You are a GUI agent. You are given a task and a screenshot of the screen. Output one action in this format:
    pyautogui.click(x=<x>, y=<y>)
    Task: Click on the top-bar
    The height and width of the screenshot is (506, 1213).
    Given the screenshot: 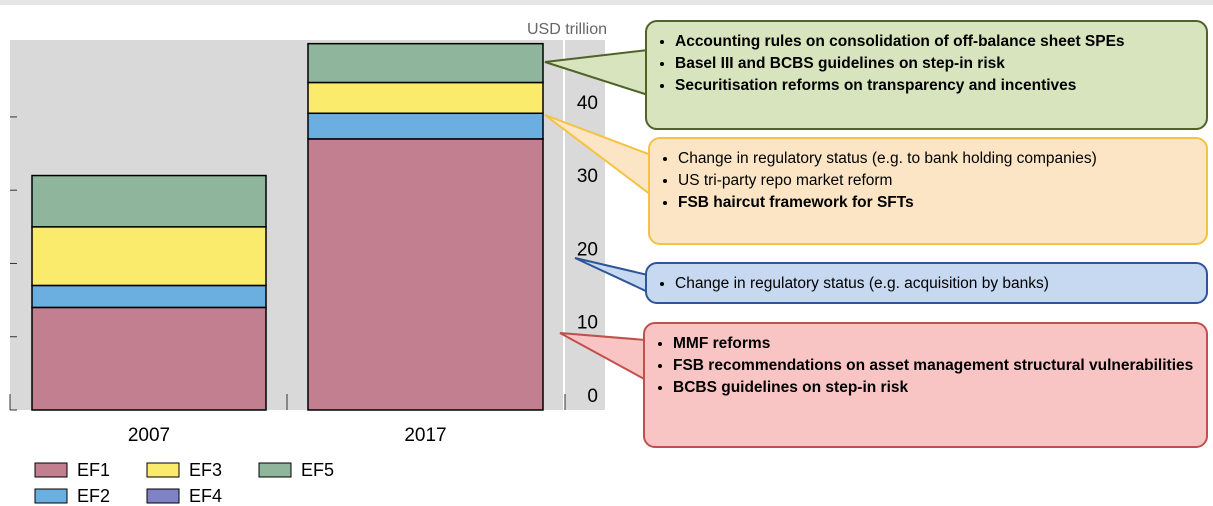 What is the action you would take?
    pyautogui.click(x=606, y=2)
    